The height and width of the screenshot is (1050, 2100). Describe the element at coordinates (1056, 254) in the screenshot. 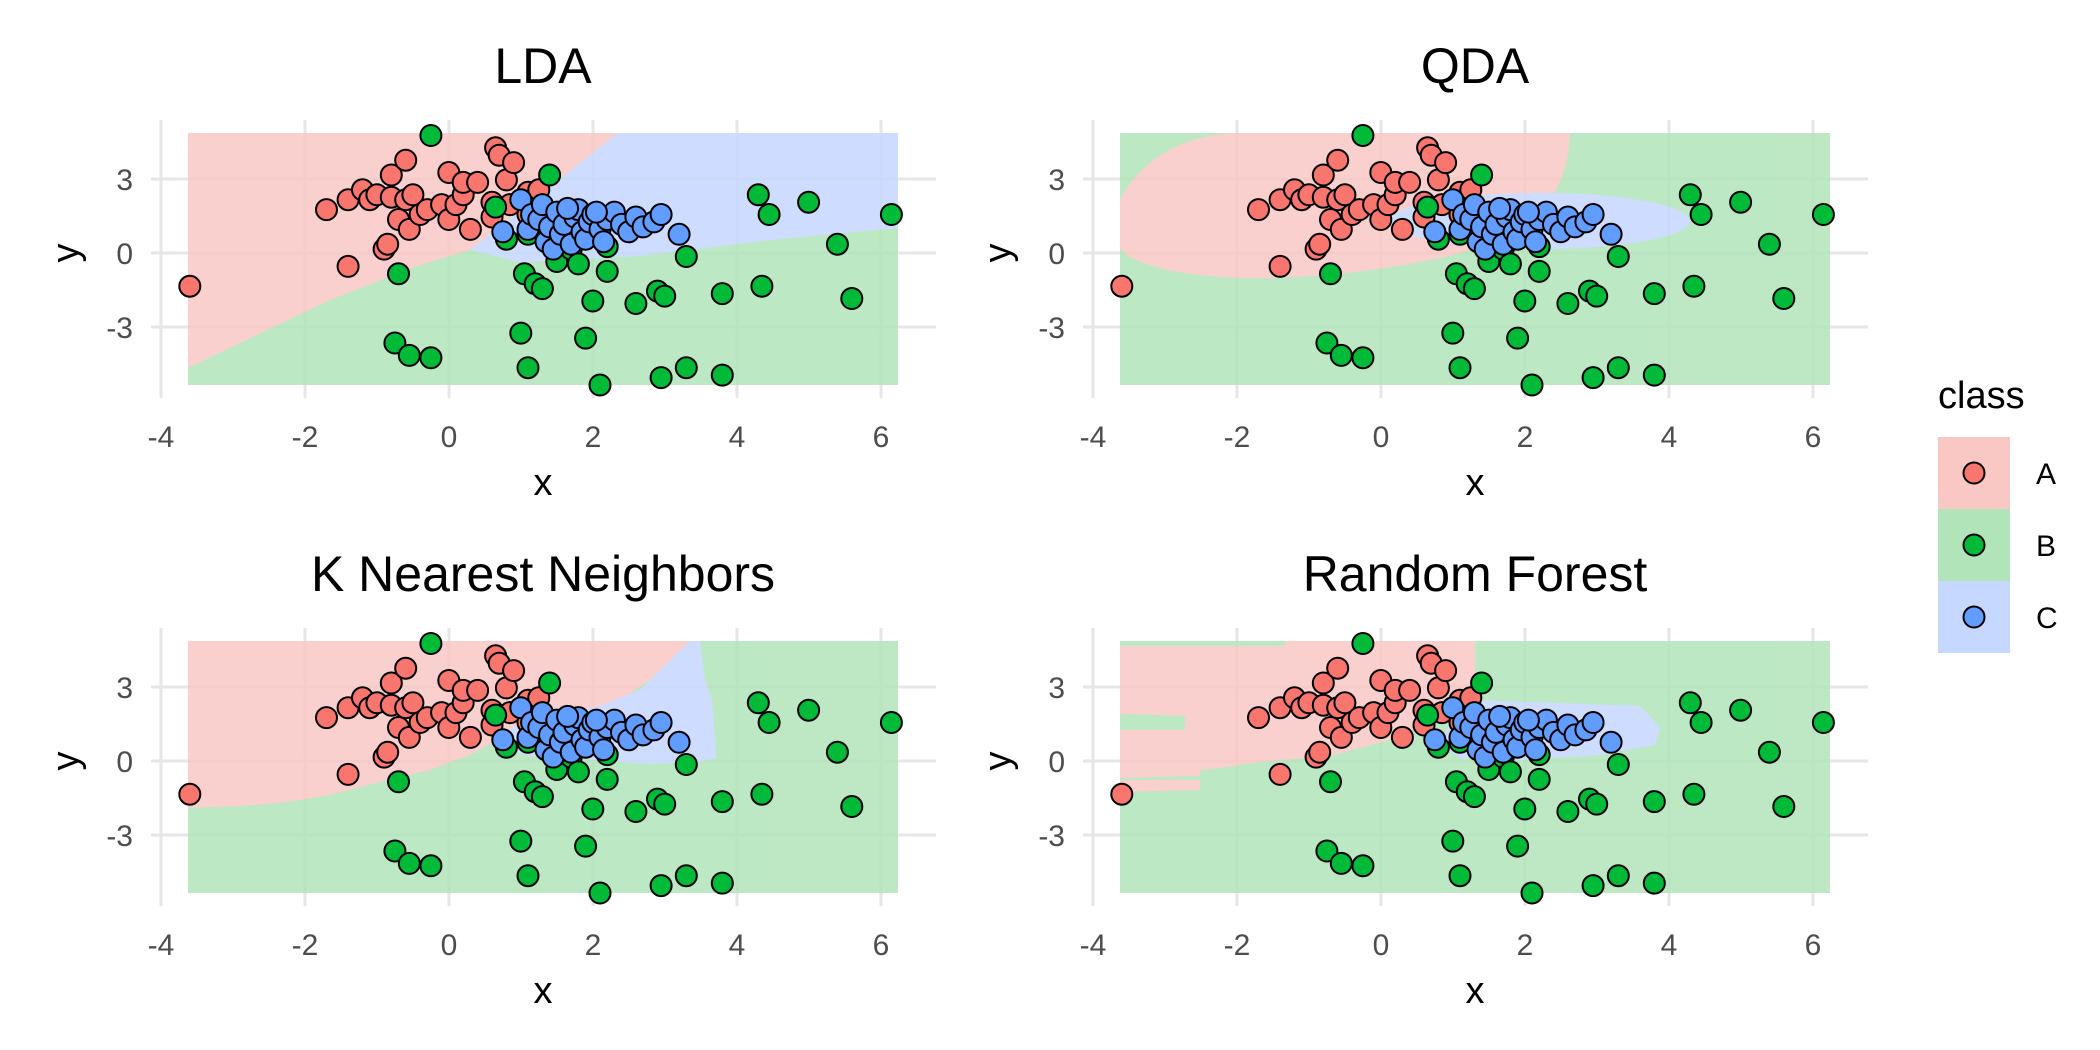

I see `y-tick-label: 0` at that location.